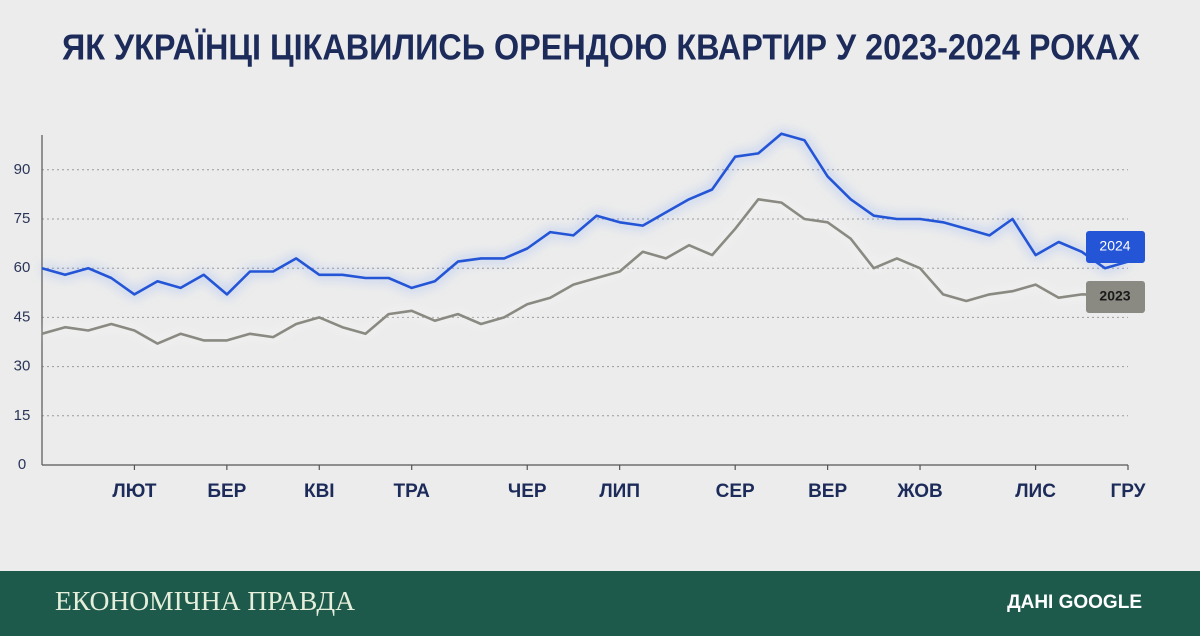 This screenshot has height=636, width=1200. Describe the element at coordinates (1074, 602) in the screenshot. I see `source: ДАНІ GOOGLE` at that location.